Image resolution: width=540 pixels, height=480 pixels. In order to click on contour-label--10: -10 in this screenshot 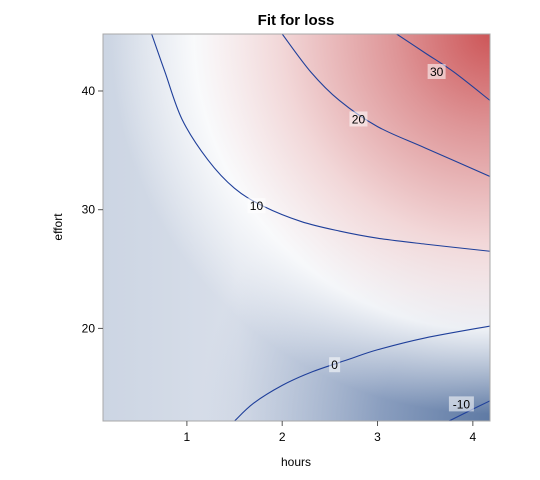, I will do `click(462, 404)`.